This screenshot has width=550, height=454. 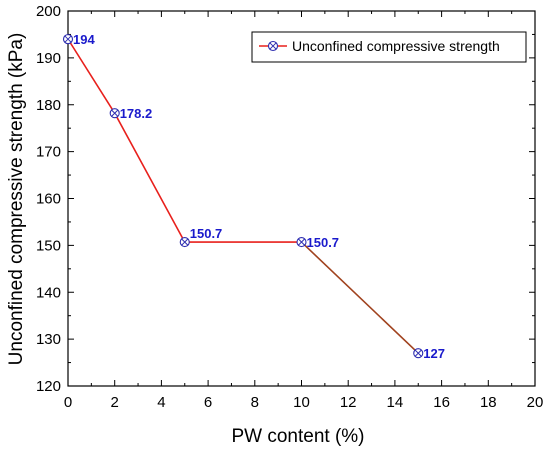 I want to click on y-tick-label: 160, so click(x=48, y=199).